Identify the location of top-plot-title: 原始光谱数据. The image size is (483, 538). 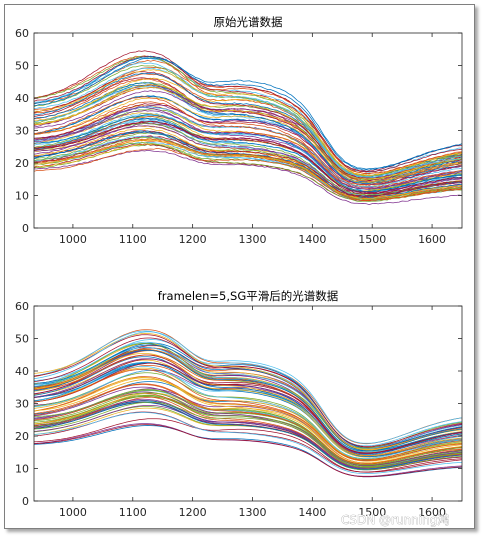
(248, 22).